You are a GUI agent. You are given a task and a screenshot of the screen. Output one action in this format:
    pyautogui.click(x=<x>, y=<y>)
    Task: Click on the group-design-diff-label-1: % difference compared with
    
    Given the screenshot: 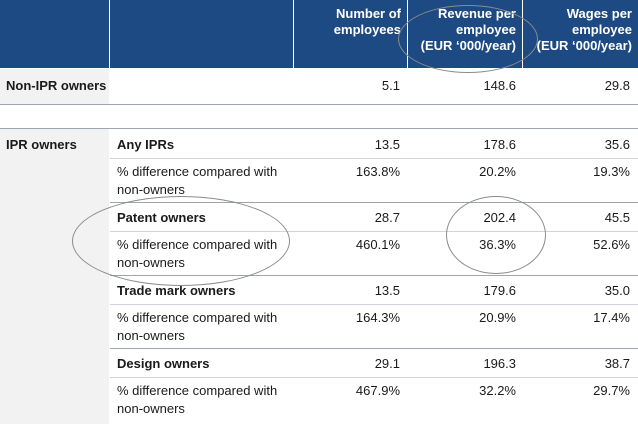 What is the action you would take?
    pyautogui.click(x=197, y=390)
    